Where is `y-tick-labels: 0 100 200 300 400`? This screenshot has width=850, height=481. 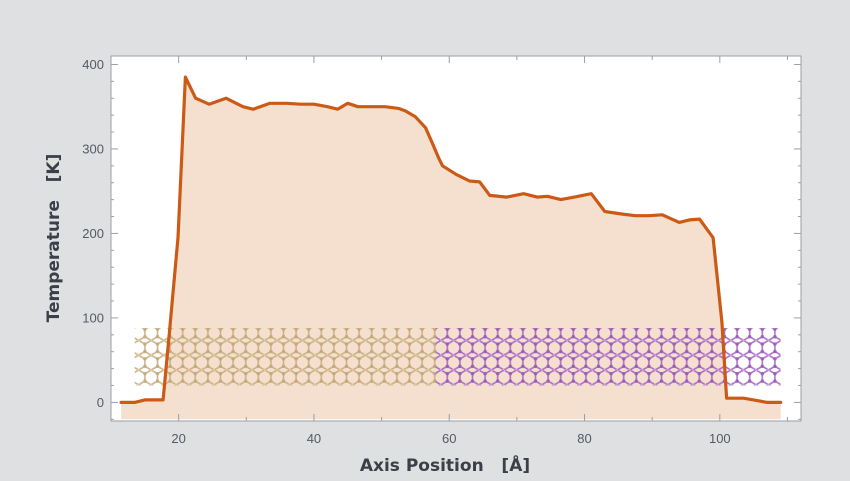 y-tick-labels: 0 100 200 300 400 is located at coordinates (93, 233).